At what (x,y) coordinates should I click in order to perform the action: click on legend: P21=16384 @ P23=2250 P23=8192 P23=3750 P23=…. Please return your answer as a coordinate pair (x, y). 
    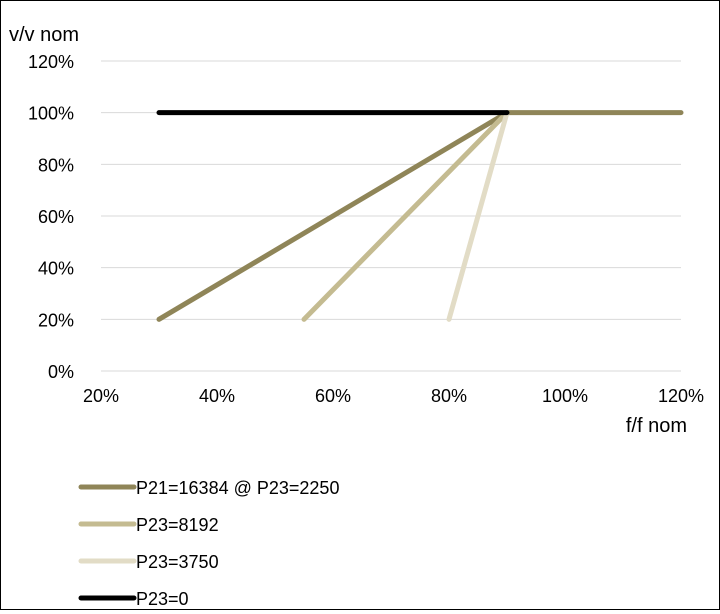
    Looking at the image, I should click on (208, 543).